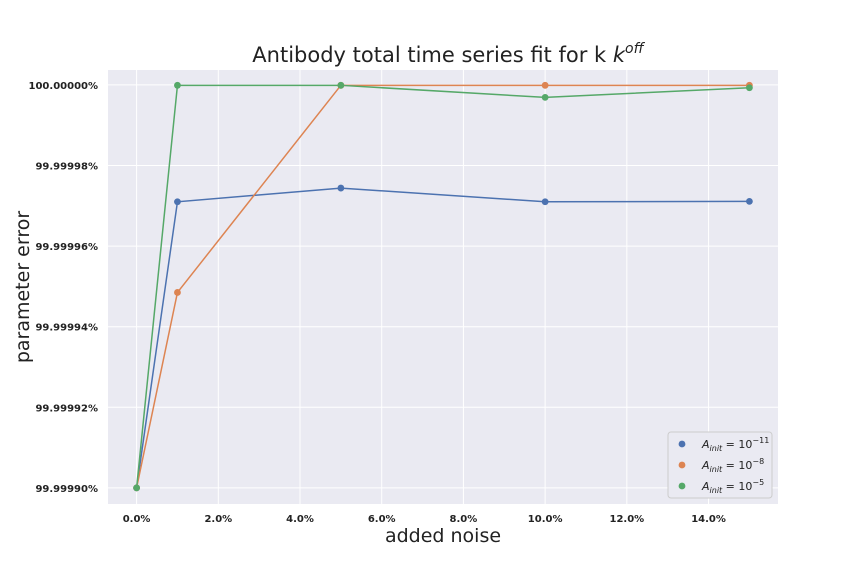 The height and width of the screenshot is (576, 864). Describe the element at coordinates (63, 86) in the screenshot. I see `y-tick-label: 100.00000%` at that location.